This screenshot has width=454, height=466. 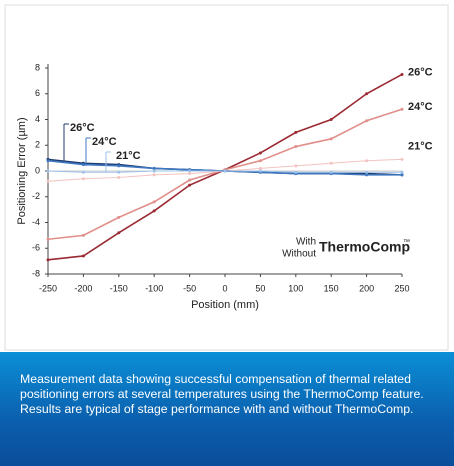 I want to click on legend-with: With, so click(x=306, y=242).